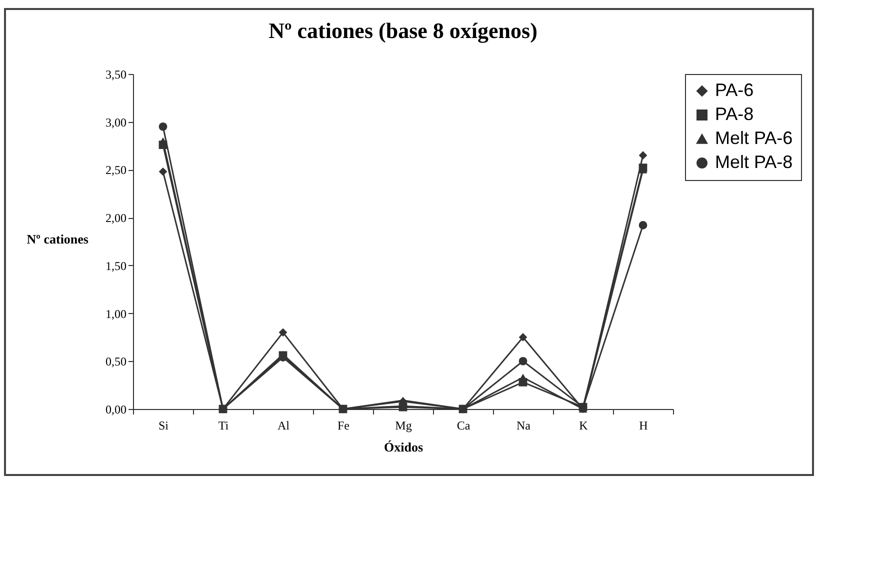 This screenshot has height=568, width=878. What do you see at coordinates (164, 425) in the screenshot?
I see `x-tick-label: Si` at bounding box center [164, 425].